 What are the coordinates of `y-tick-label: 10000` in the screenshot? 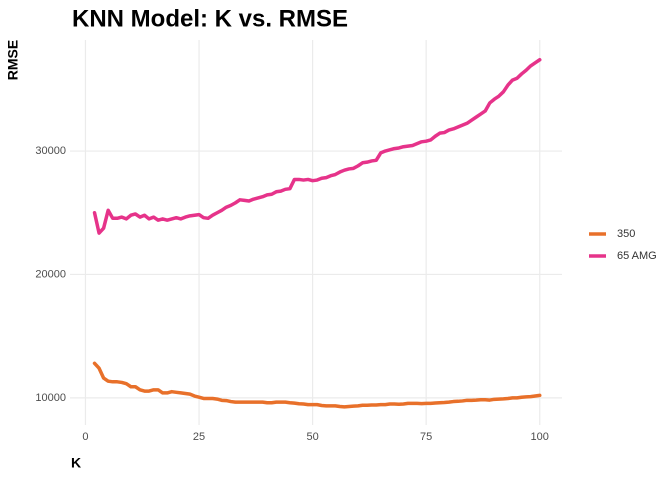 It's located at (50, 398).